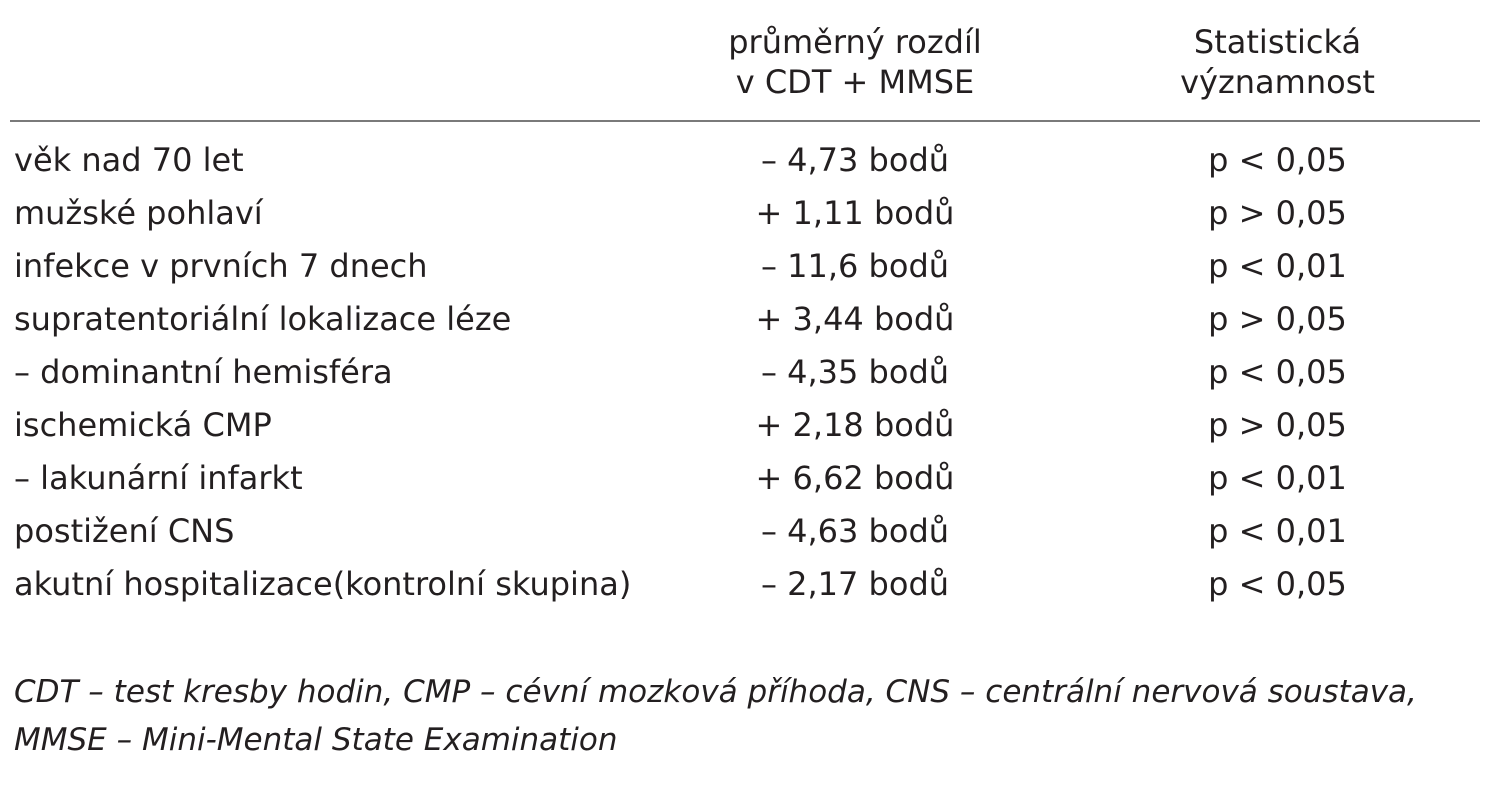  What do you see at coordinates (143, 425) in the screenshot?
I see `factor-cell: ischemická CMP` at bounding box center [143, 425].